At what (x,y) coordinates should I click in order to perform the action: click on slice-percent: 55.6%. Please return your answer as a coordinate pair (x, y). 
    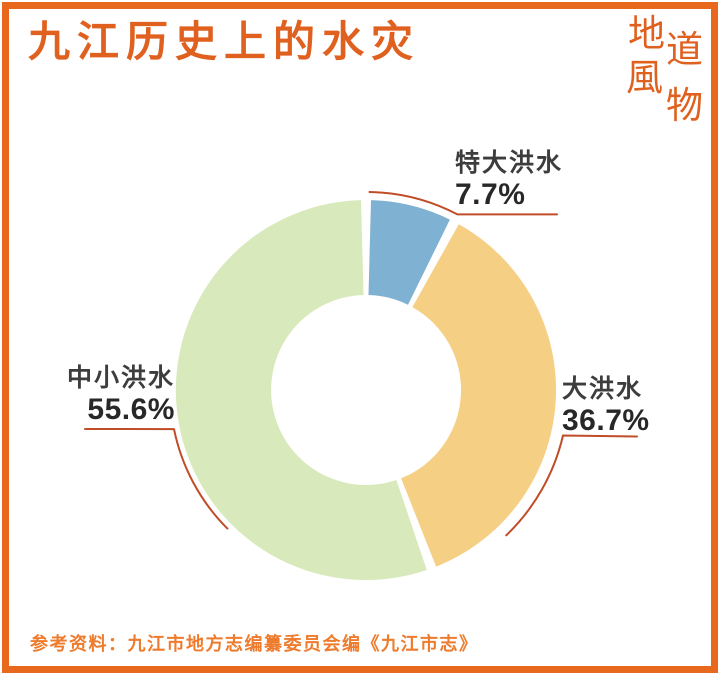
    Looking at the image, I should click on (131, 409).